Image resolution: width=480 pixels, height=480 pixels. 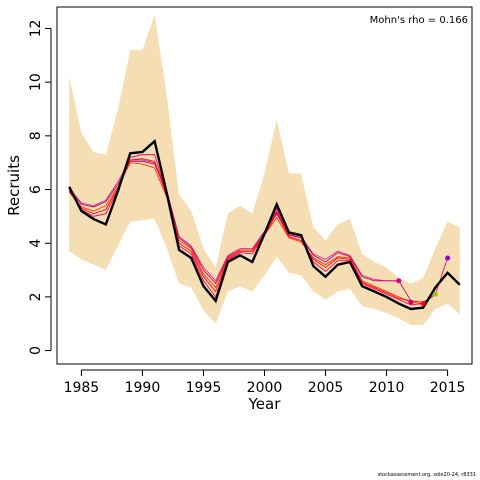 What do you see at coordinates (82, 388) in the screenshot?
I see `x-tick-label: 1985` at bounding box center [82, 388].